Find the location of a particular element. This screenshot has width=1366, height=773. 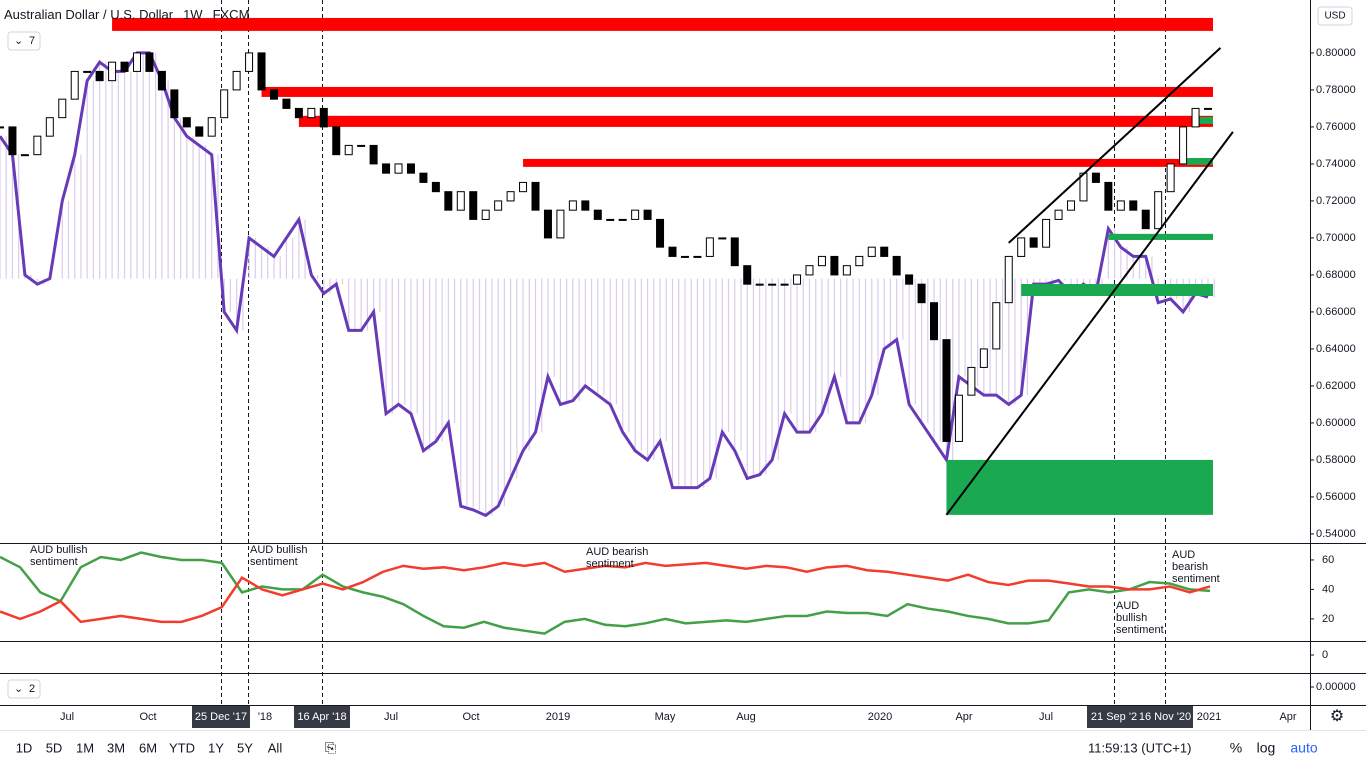

range-button: 5Y is located at coordinates (245, 747).